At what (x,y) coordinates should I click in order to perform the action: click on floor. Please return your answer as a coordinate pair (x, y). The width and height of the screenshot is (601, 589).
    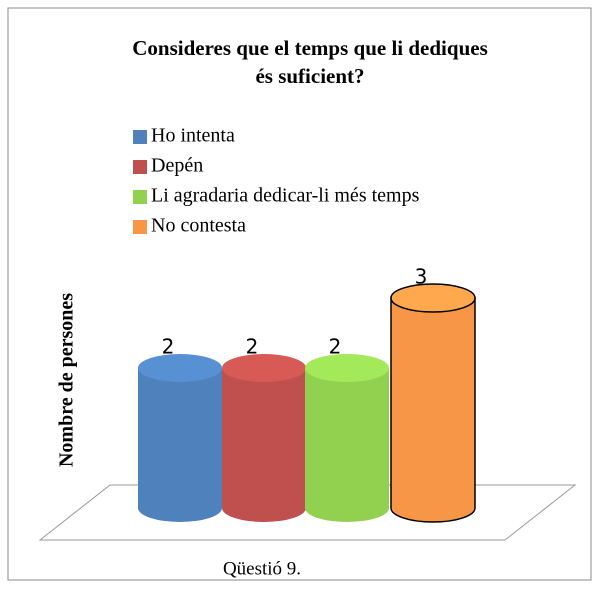
    Looking at the image, I should click on (307, 512).